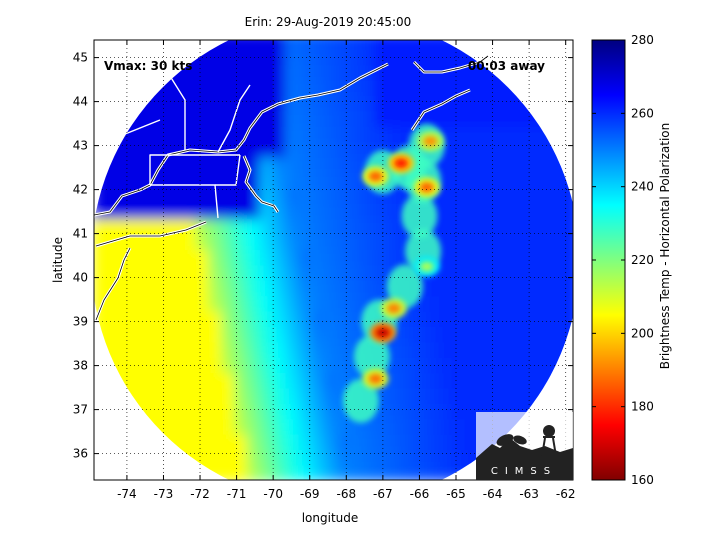  I want to click on x-axis-label: longitude, so click(330, 518).